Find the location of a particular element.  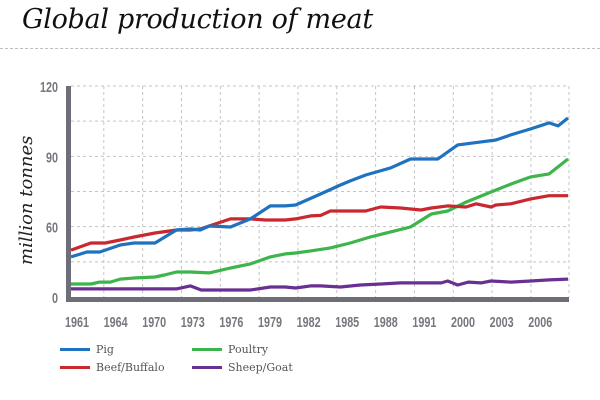

x-axis is located at coordinates (317, 299).